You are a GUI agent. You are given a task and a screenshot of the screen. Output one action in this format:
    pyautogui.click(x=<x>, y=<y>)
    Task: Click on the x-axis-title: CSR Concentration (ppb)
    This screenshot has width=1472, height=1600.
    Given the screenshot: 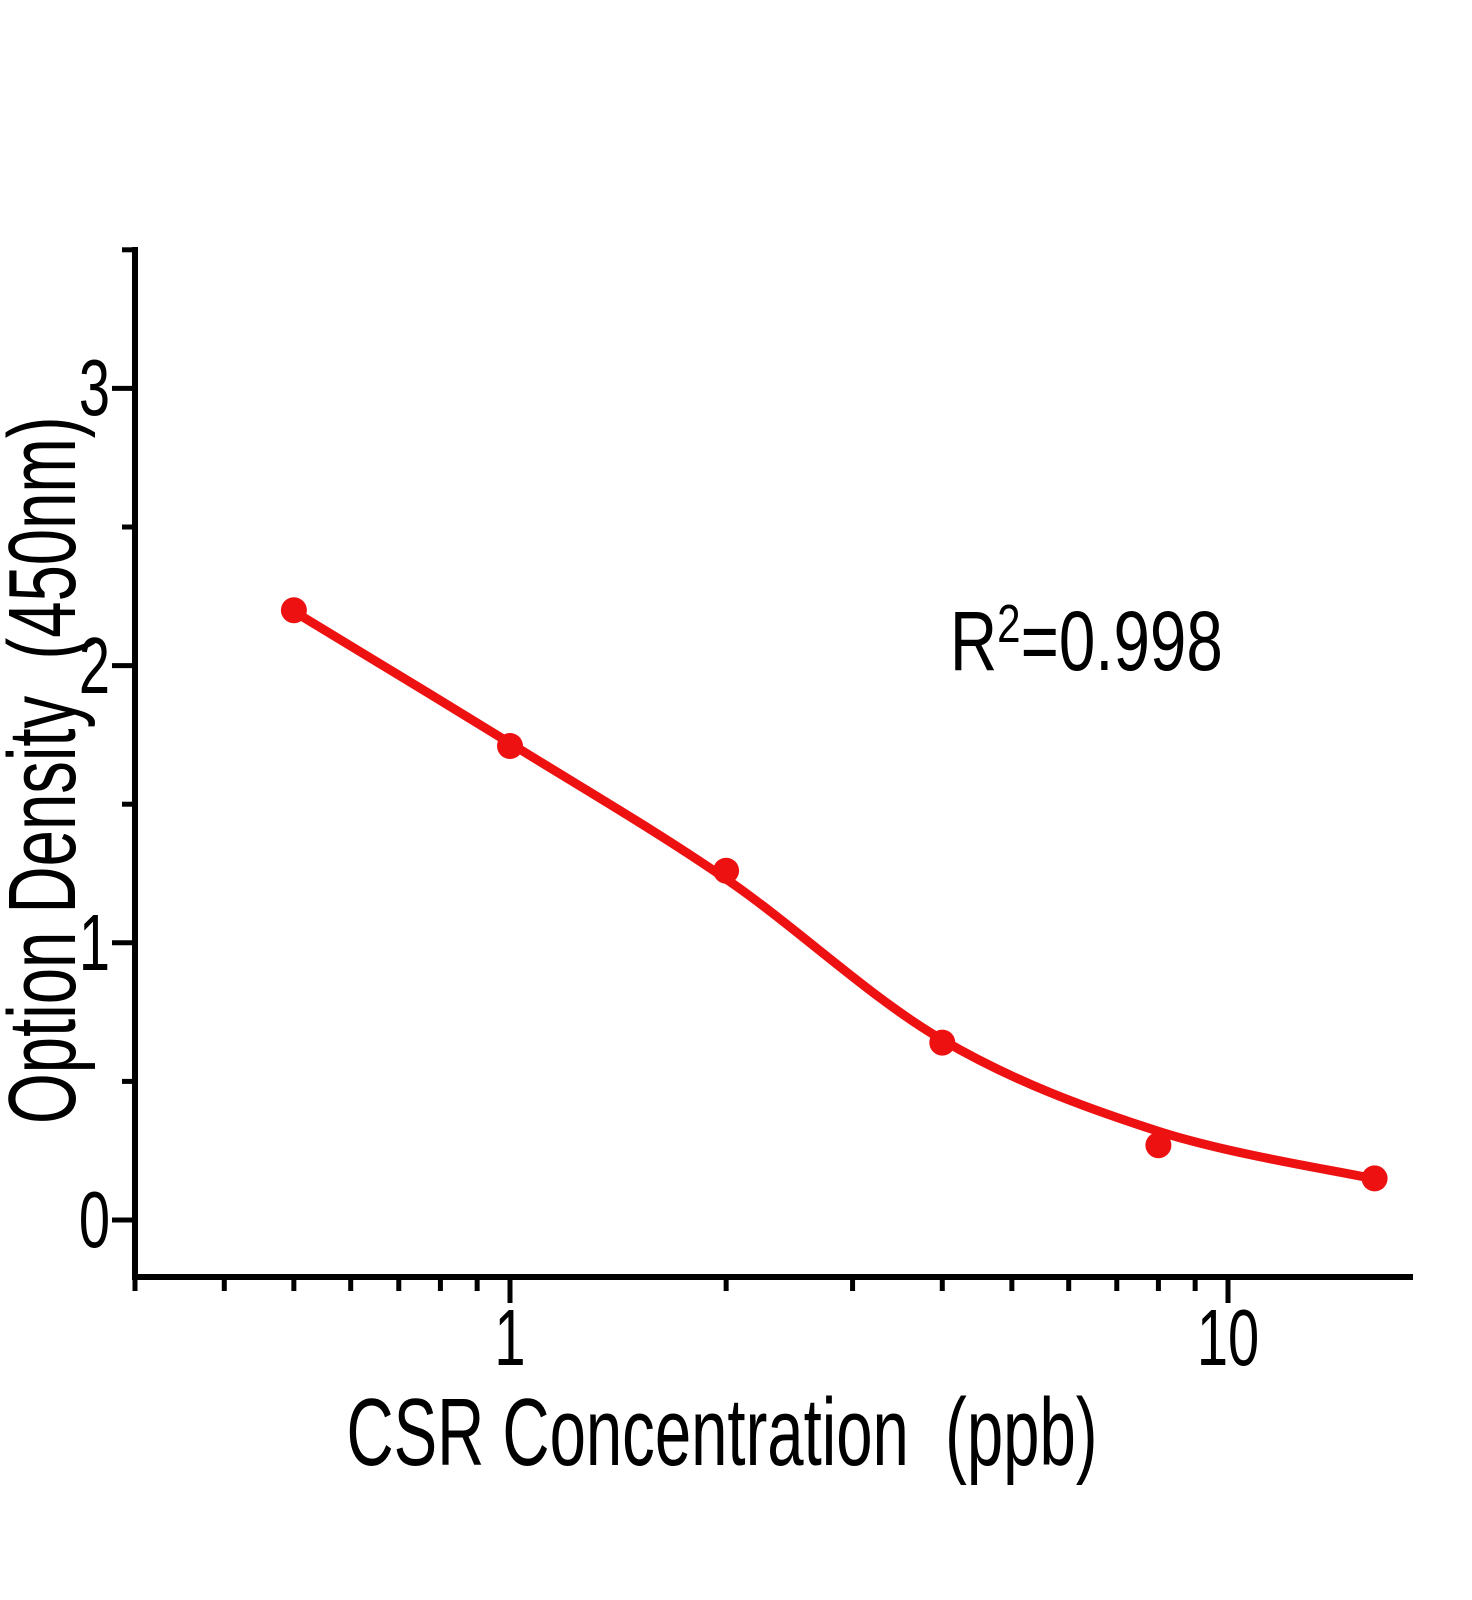 What is the action you would take?
    pyautogui.click(x=722, y=1432)
    